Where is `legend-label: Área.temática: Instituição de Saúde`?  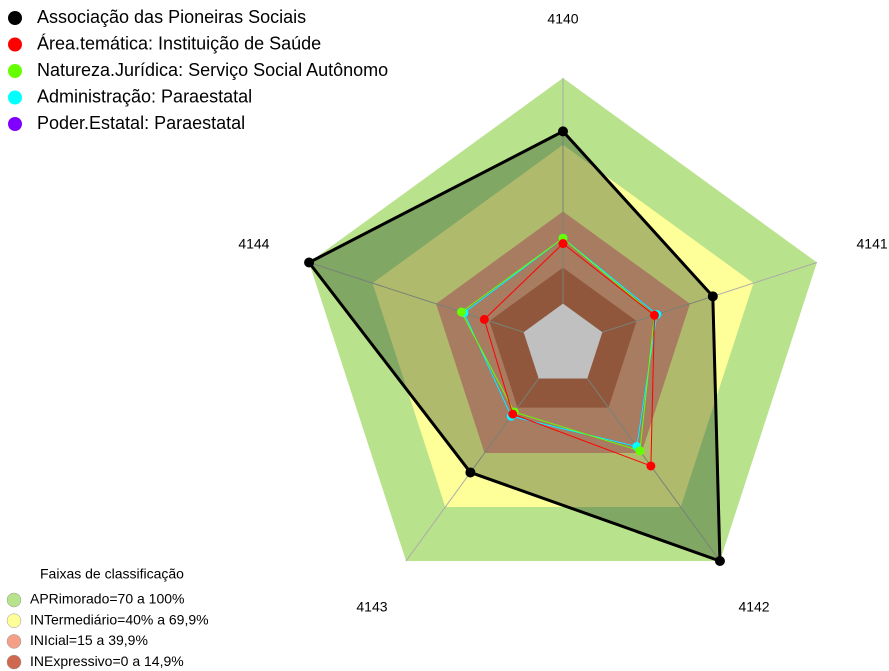 legend-label: Área.temática: Instituição de Saúde is located at coordinates (179, 43).